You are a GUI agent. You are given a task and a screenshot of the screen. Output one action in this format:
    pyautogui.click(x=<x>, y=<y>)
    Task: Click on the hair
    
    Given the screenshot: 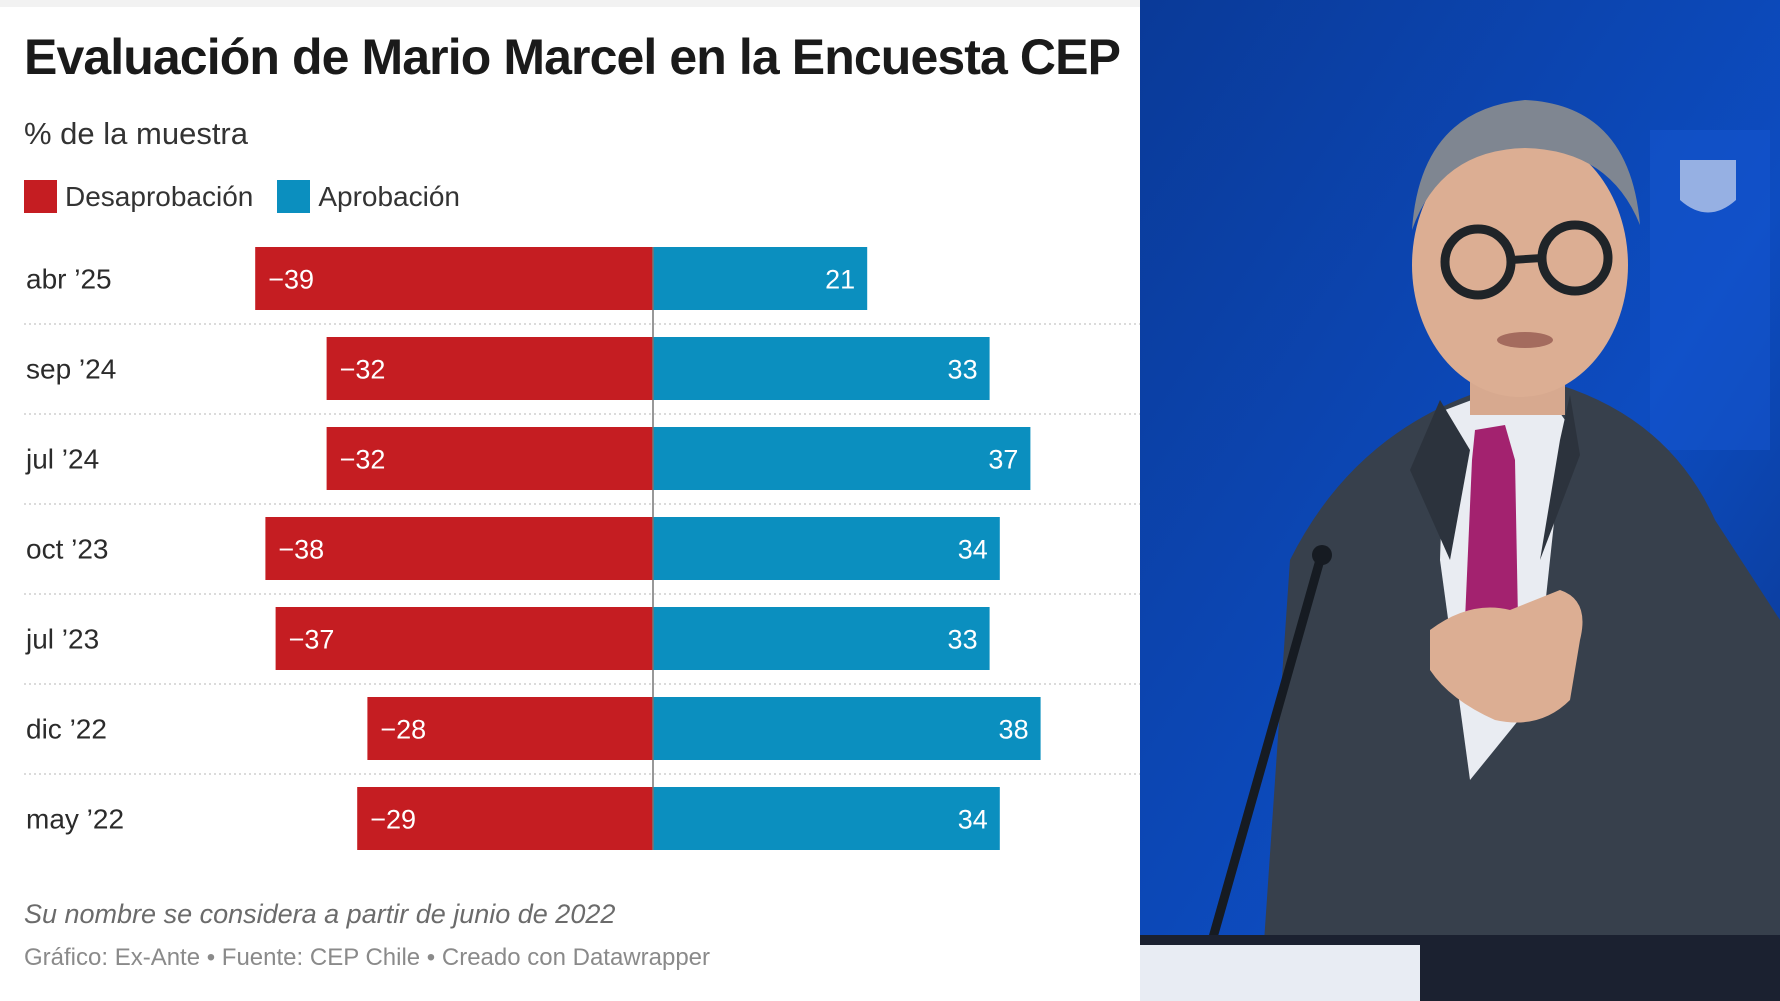 What is the action you would take?
    pyautogui.click(x=1526, y=165)
    